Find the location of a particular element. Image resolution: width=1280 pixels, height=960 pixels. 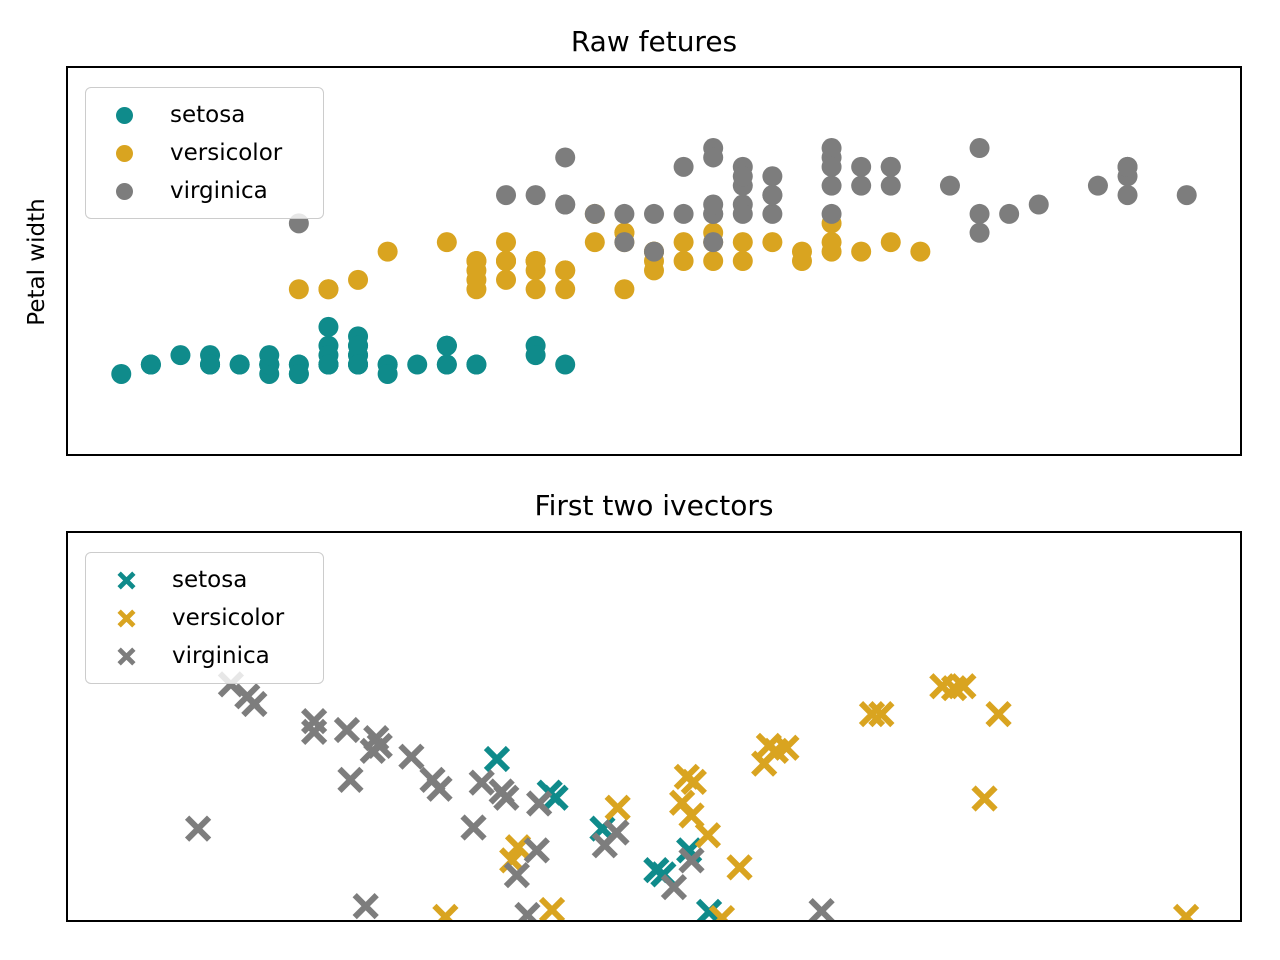

versicolor-circle-marker-icon is located at coordinates (124, 153).